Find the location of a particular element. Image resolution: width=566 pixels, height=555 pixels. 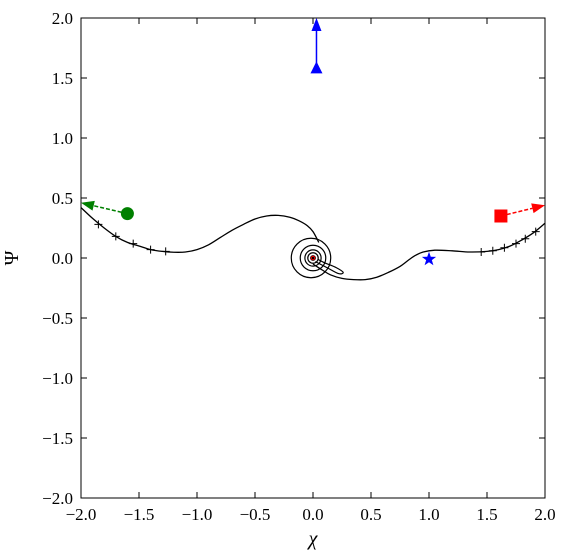

x-axis-label: χ is located at coordinates (313, 539).